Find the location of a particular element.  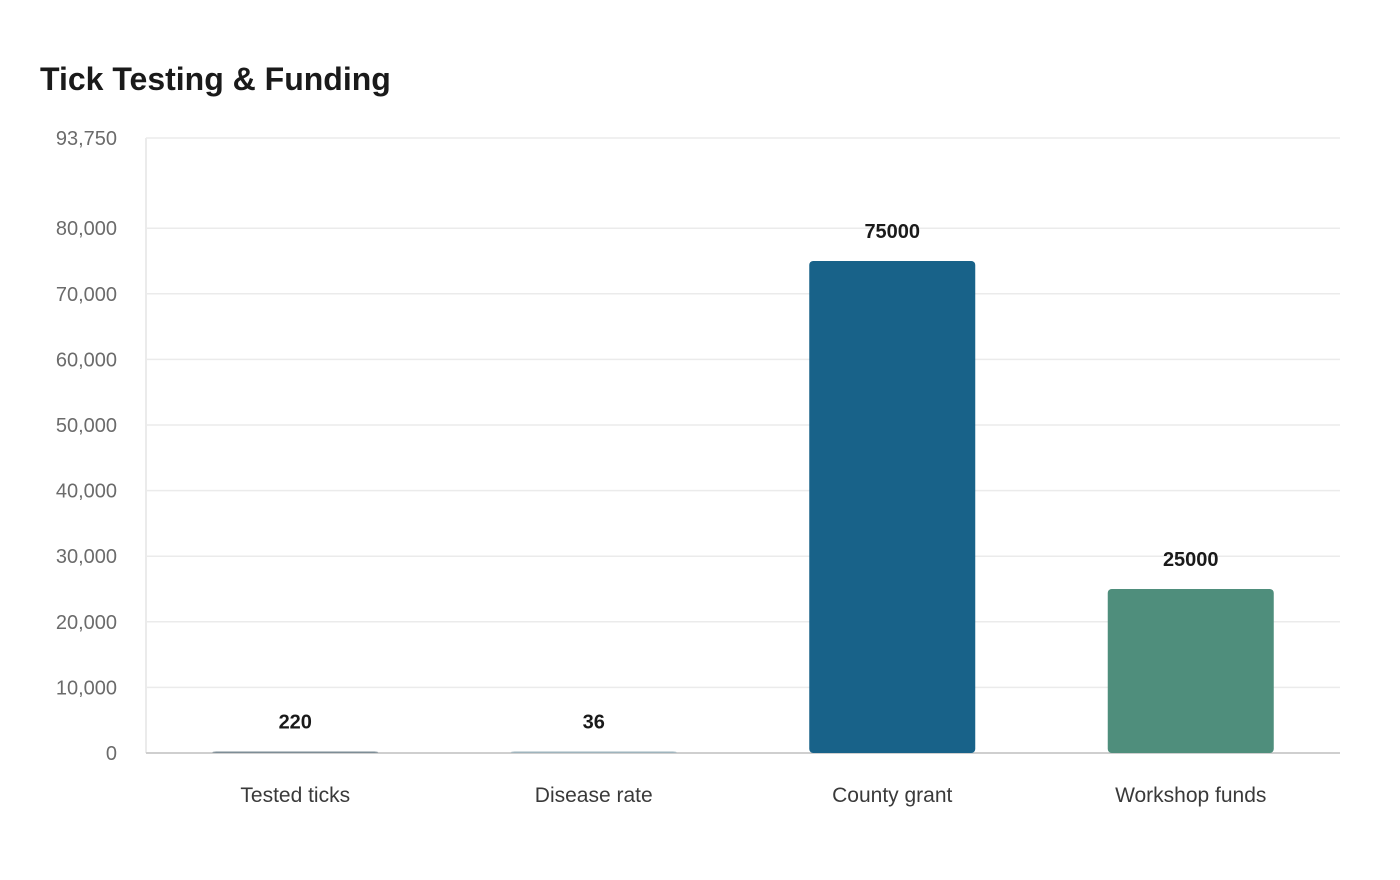

data-label: 220 is located at coordinates (295, 723).